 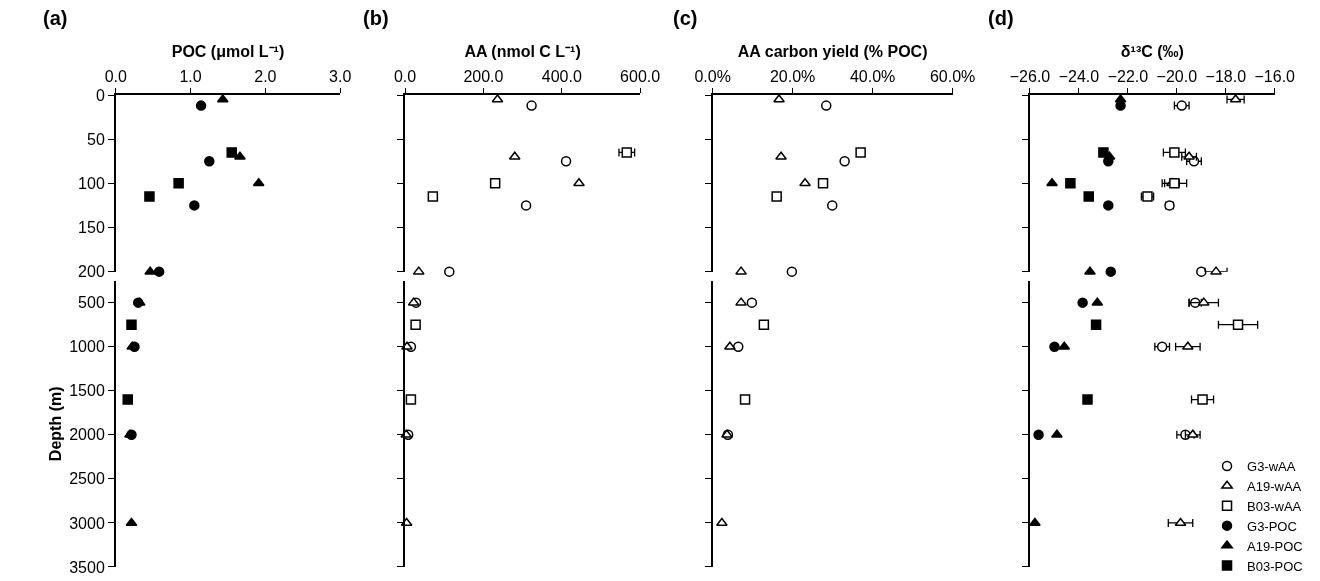 What do you see at coordinates (55, 424) in the screenshot?
I see `y-axis-title: Depth (m)` at bounding box center [55, 424].